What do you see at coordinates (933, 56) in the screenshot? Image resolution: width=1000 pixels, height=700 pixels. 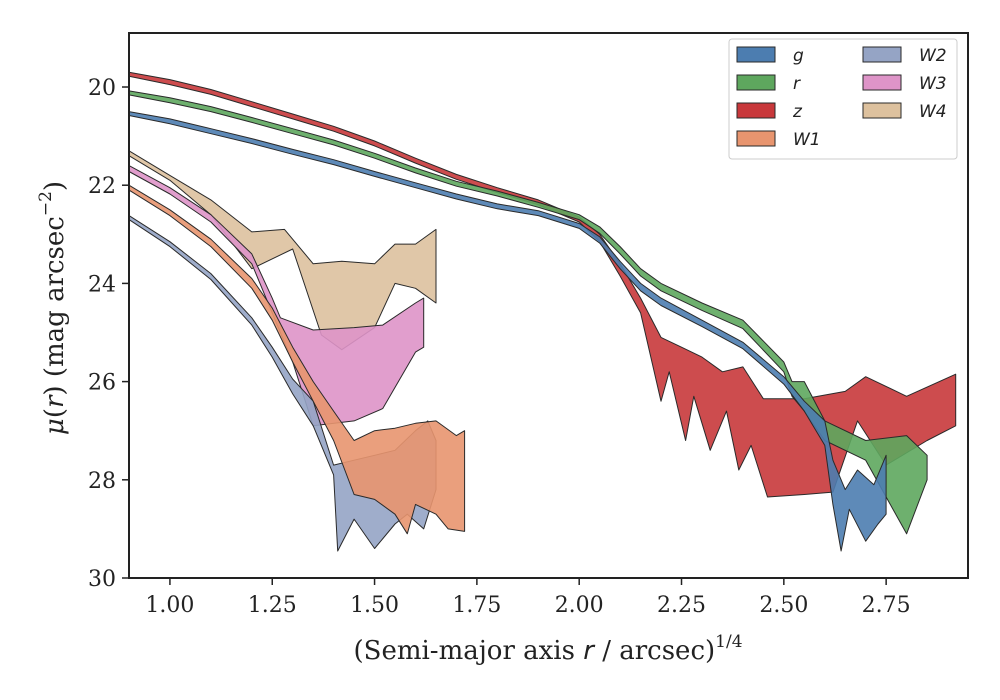 I see `legend-label-w2: W2` at bounding box center [933, 56].